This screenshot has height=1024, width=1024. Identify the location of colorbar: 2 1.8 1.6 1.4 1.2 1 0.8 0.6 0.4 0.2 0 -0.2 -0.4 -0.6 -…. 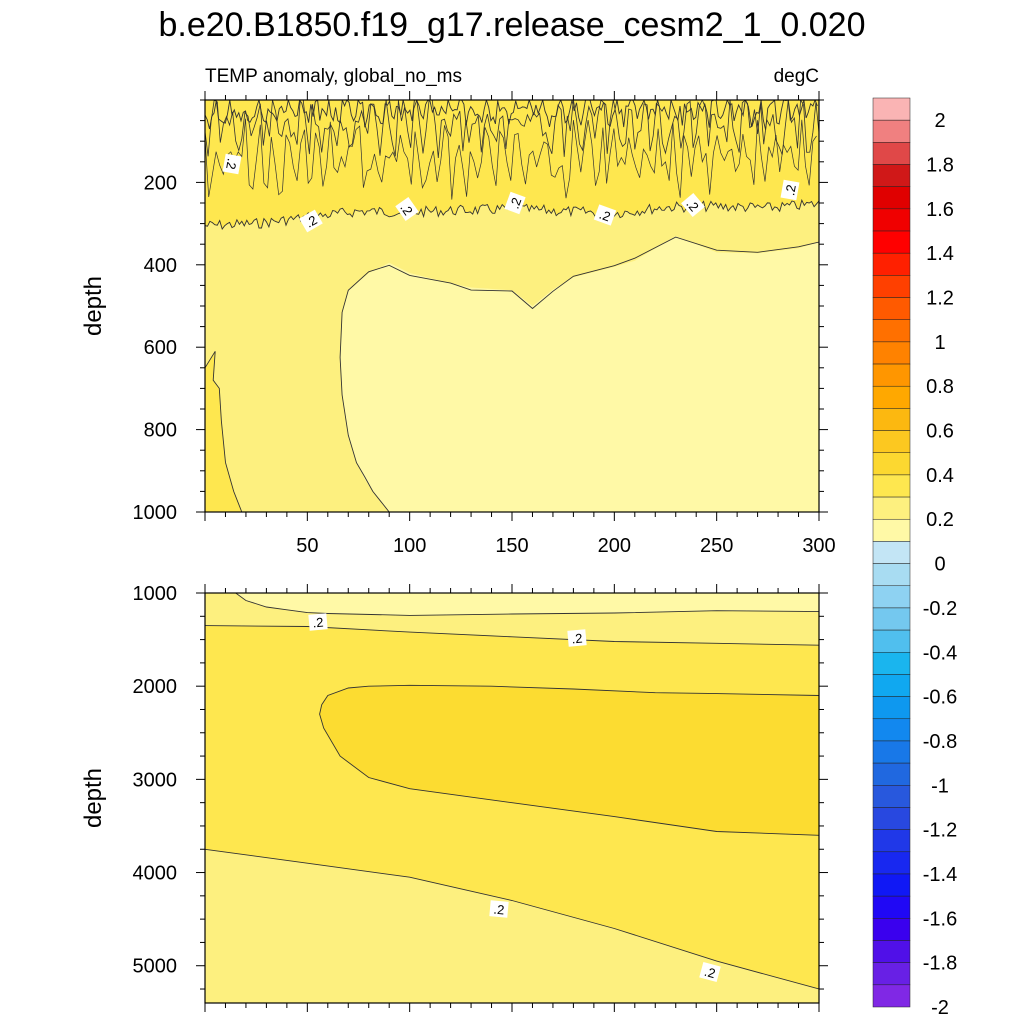
(914, 558).